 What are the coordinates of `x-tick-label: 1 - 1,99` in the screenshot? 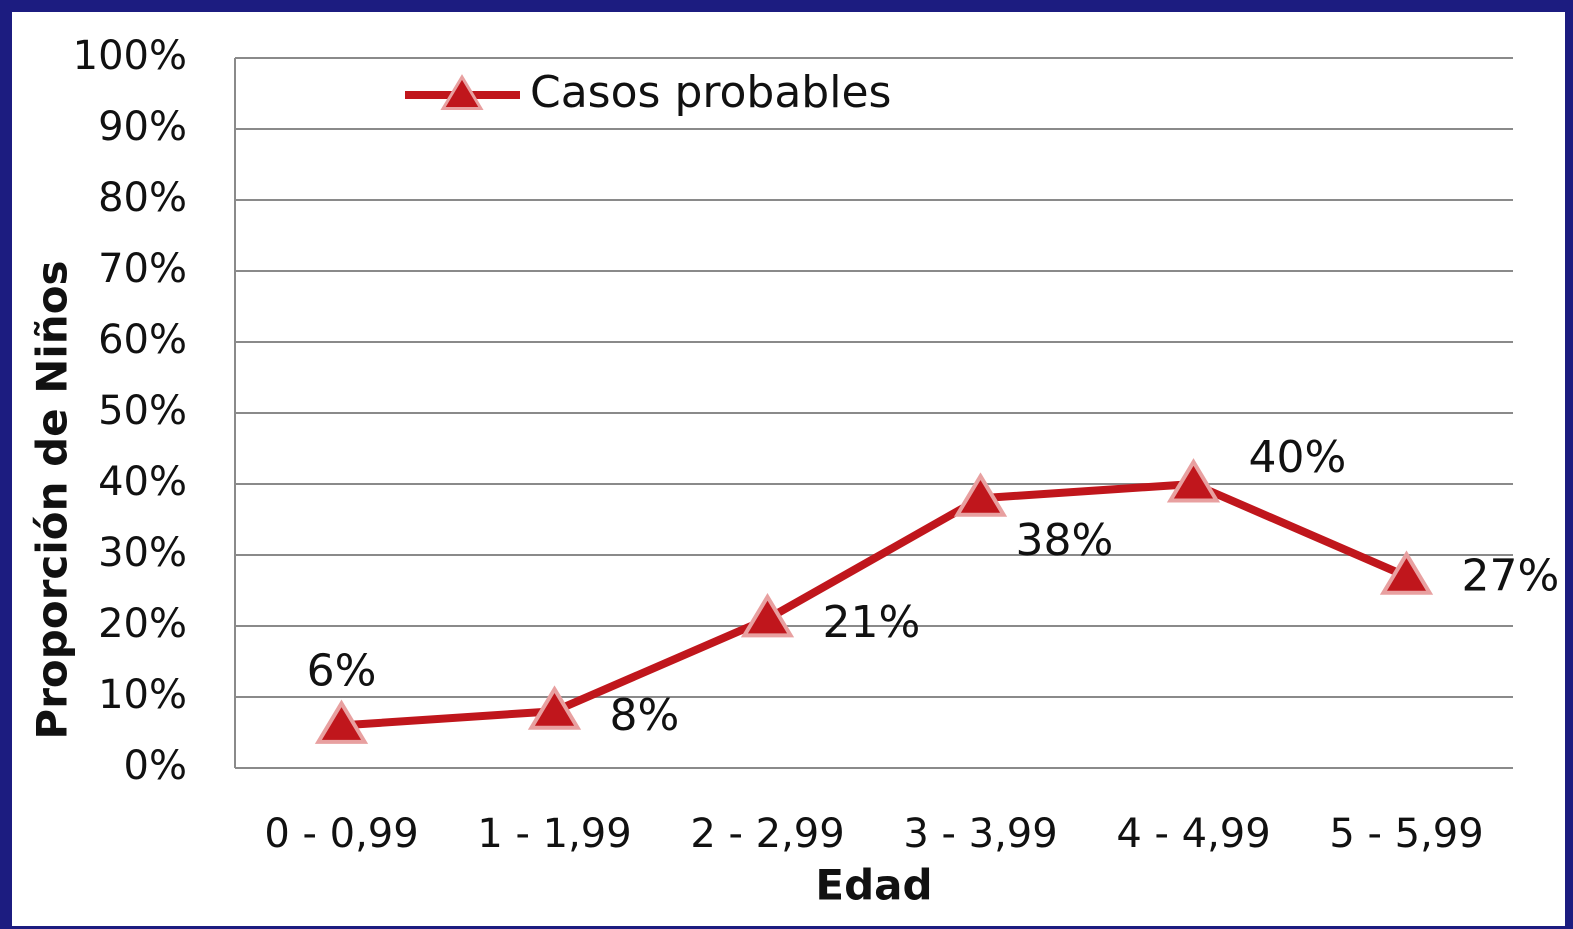 It's located at (554, 834).